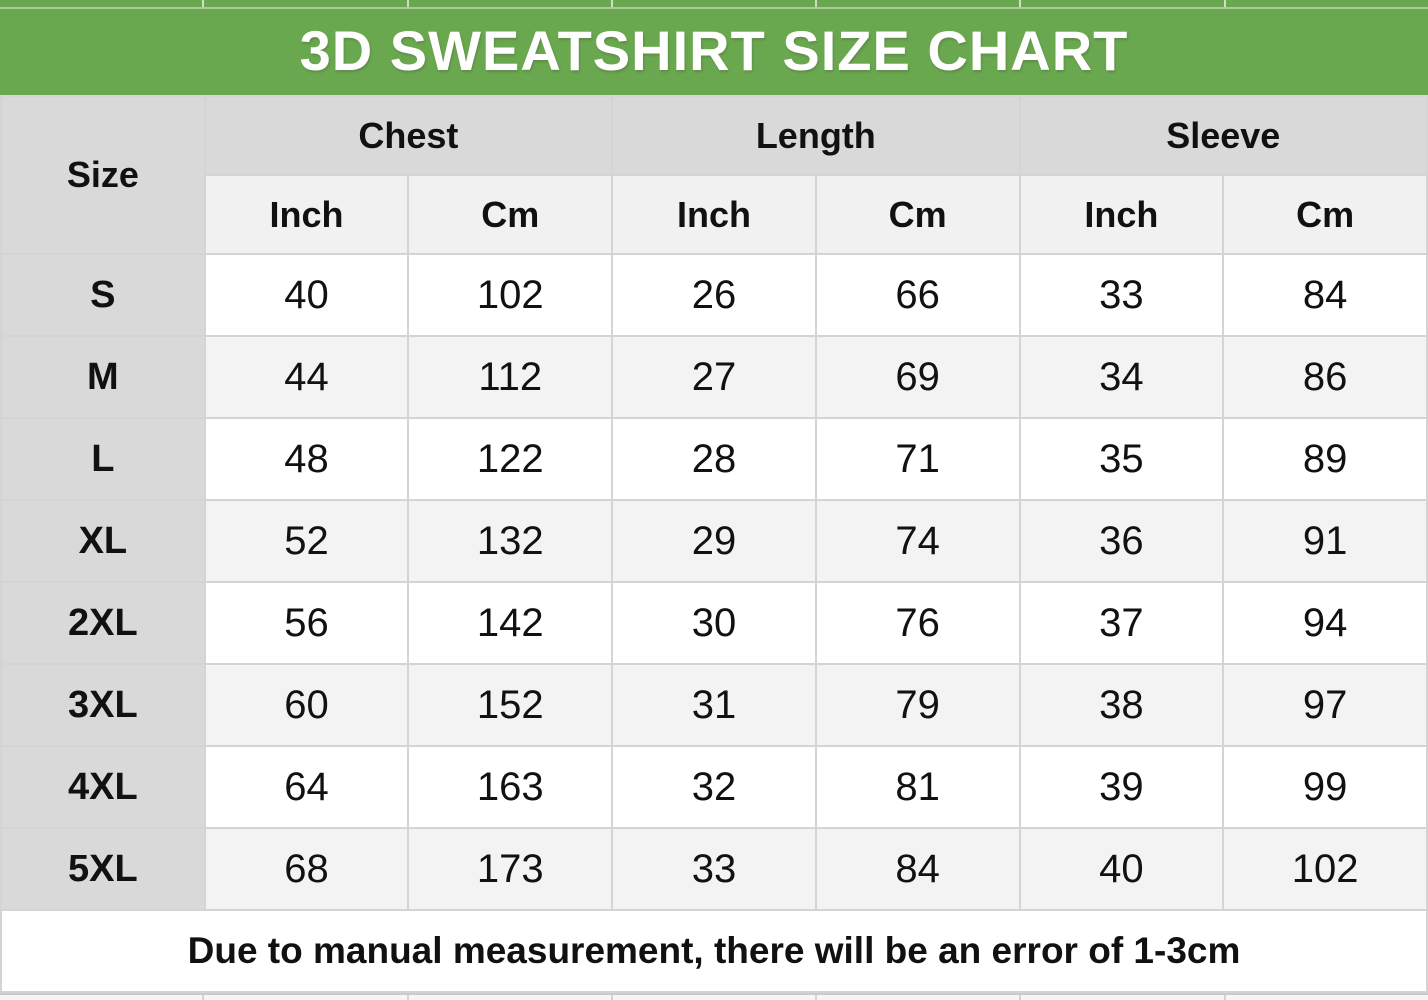  What do you see at coordinates (1325, 214) in the screenshot?
I see `column-header-sleeve-cm: Cm` at bounding box center [1325, 214].